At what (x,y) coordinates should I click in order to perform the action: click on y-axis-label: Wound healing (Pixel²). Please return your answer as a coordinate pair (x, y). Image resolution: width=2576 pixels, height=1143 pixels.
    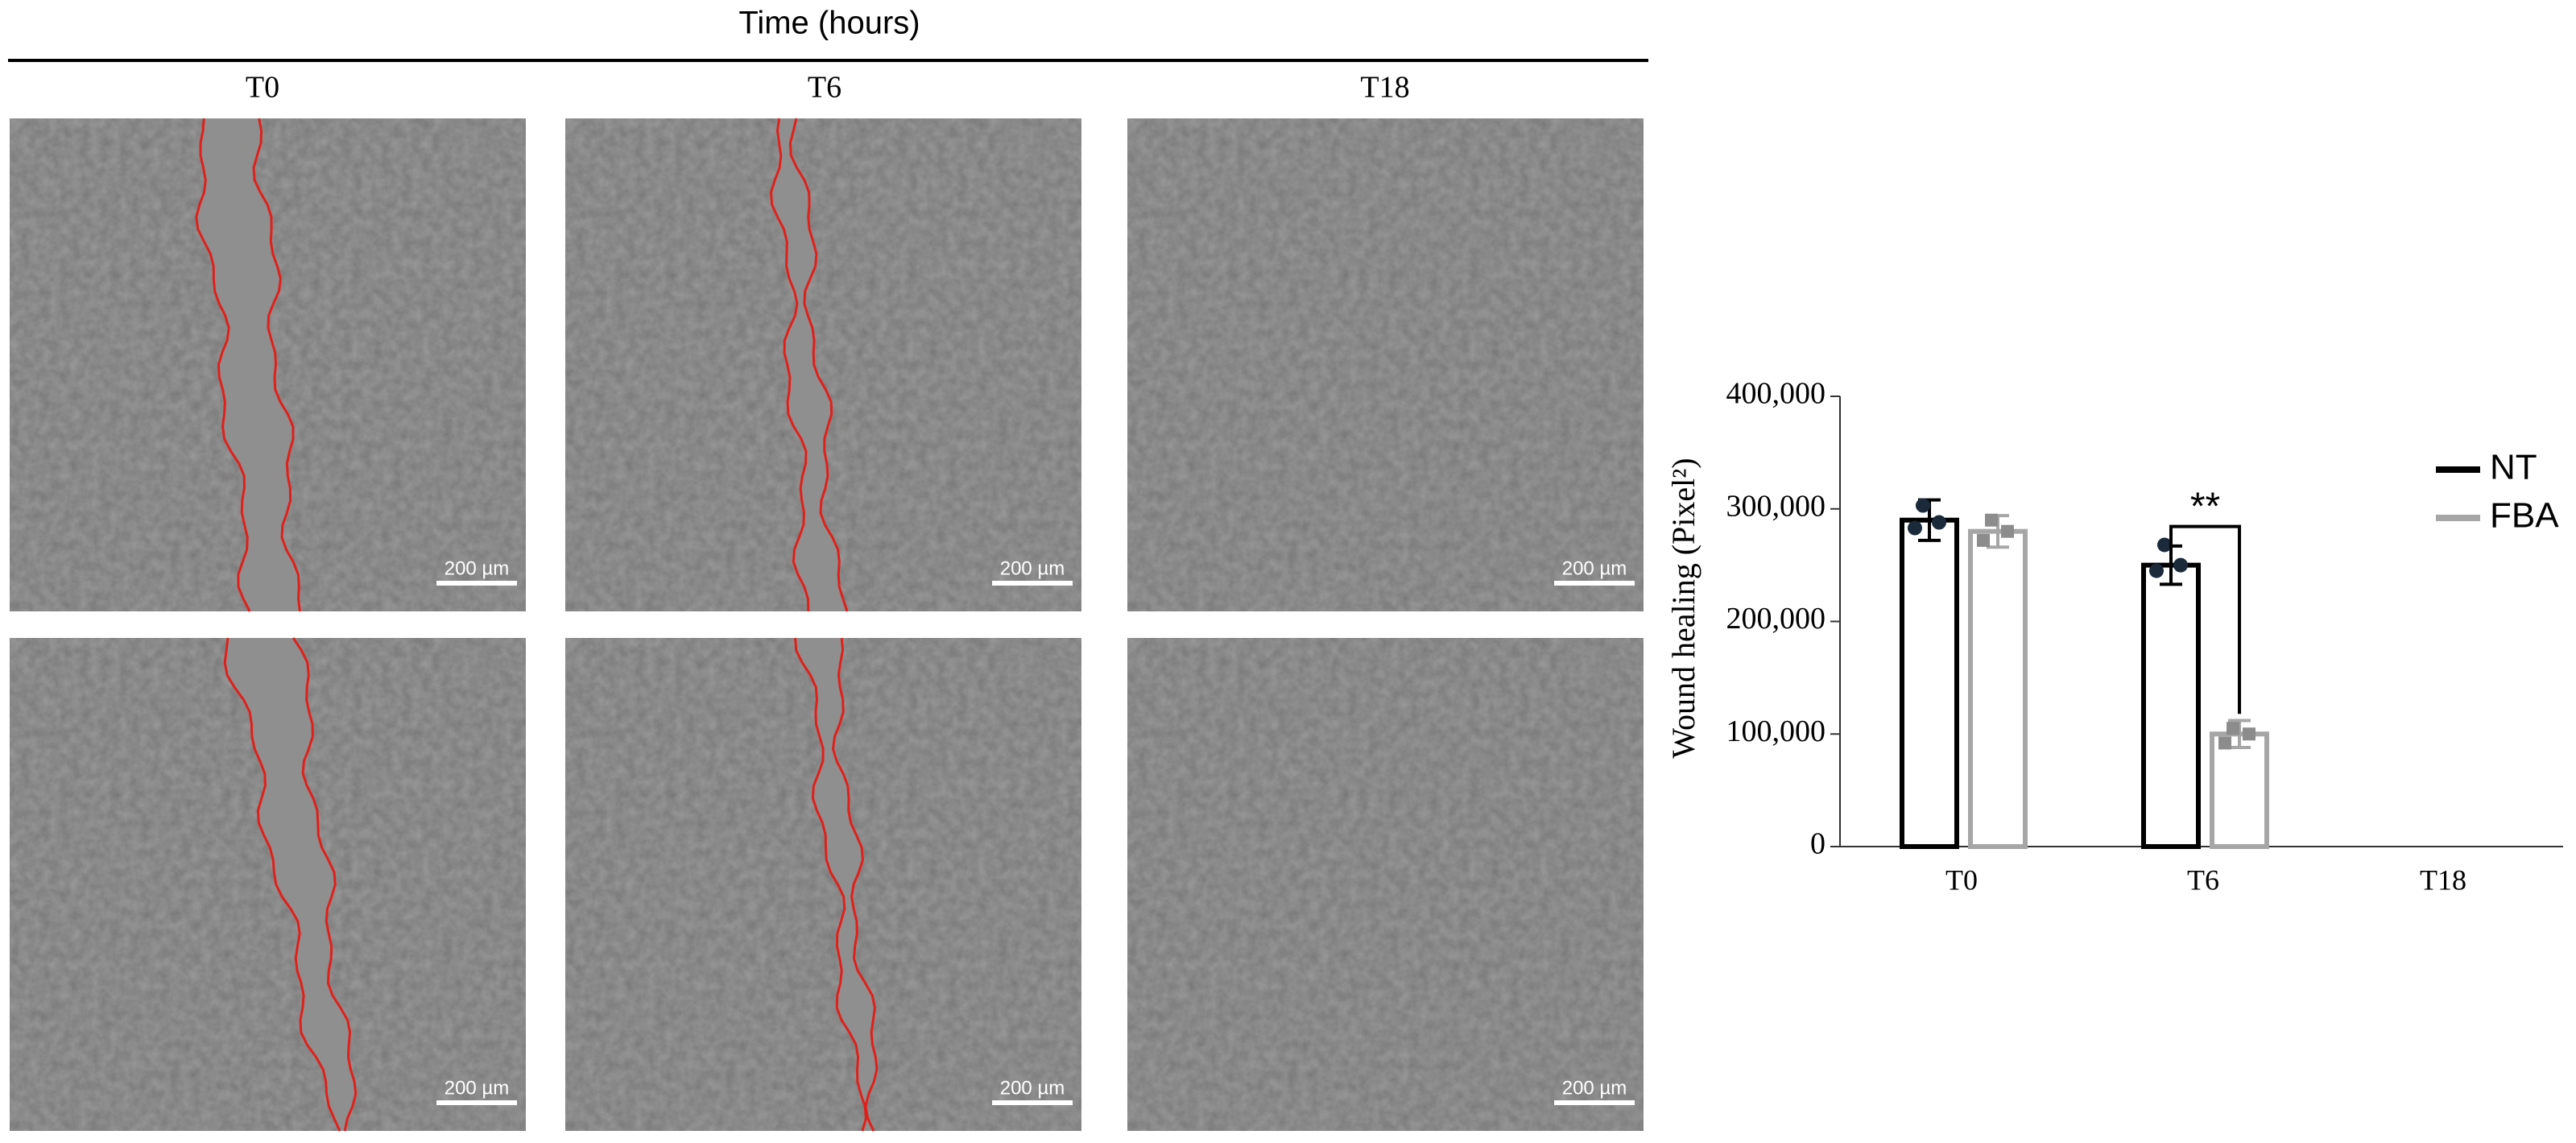
    Looking at the image, I should click on (1683, 608).